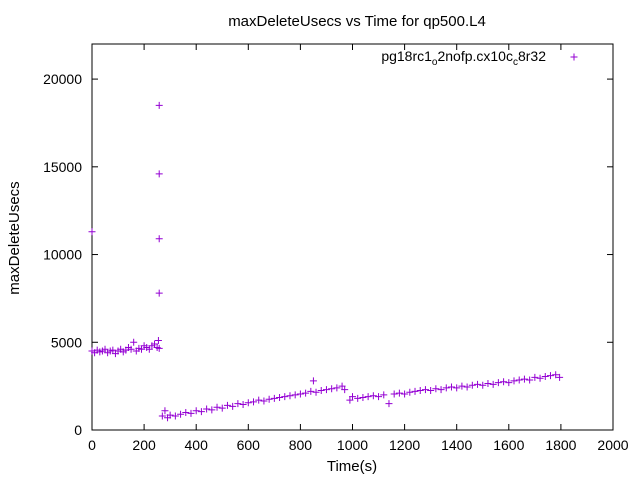 This screenshot has height=480, width=640. What do you see at coordinates (475, 56) in the screenshot?
I see `legend-label-part: 2nofp.cx10c` at bounding box center [475, 56].